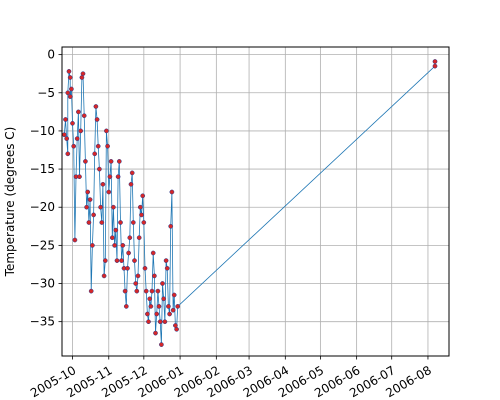  I want to click on y-tick-label: 0, so click(51, 55).